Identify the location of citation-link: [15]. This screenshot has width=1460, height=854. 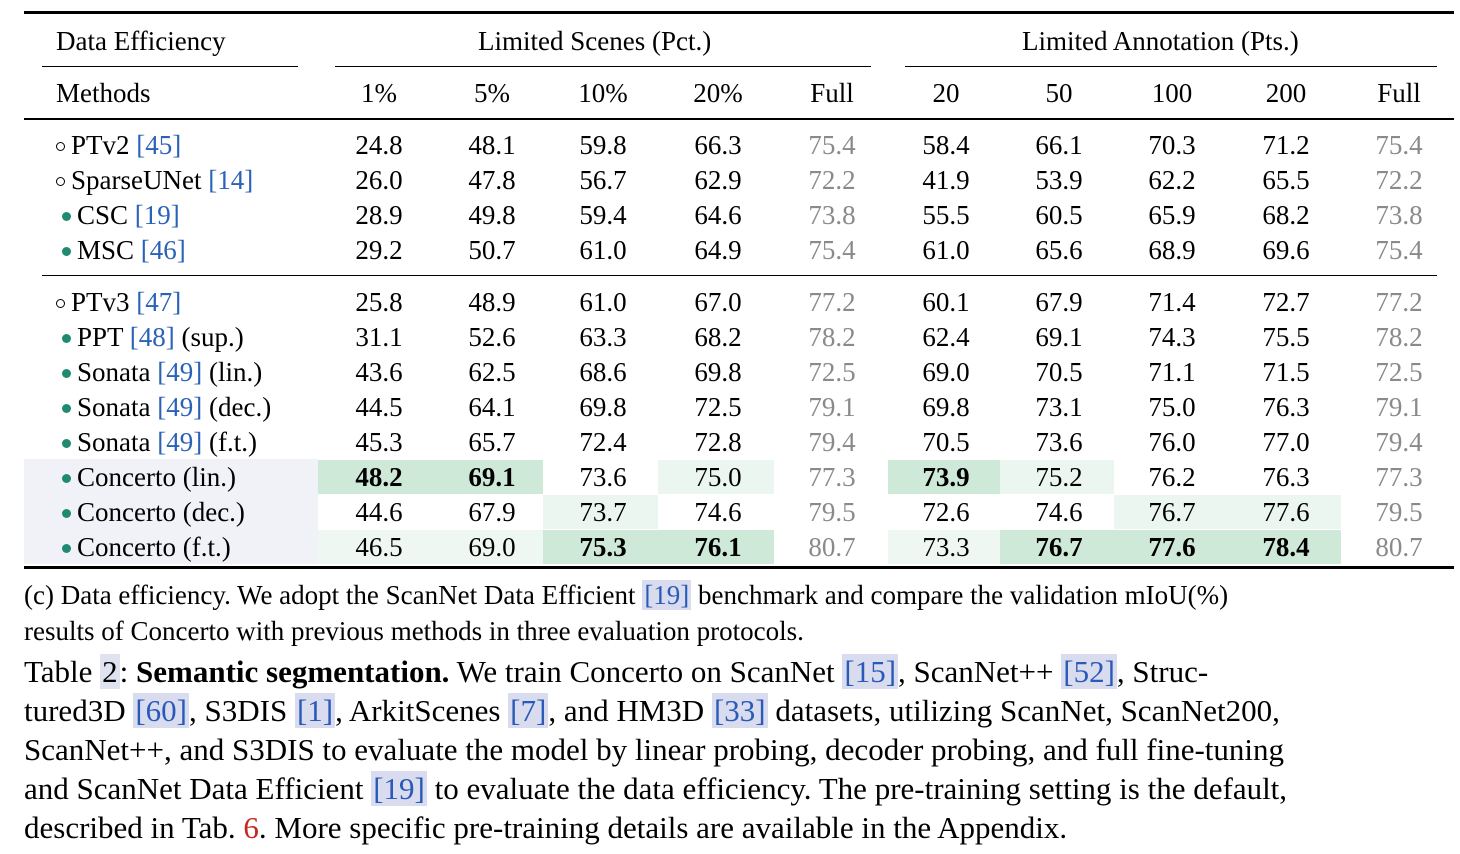
(870, 671).